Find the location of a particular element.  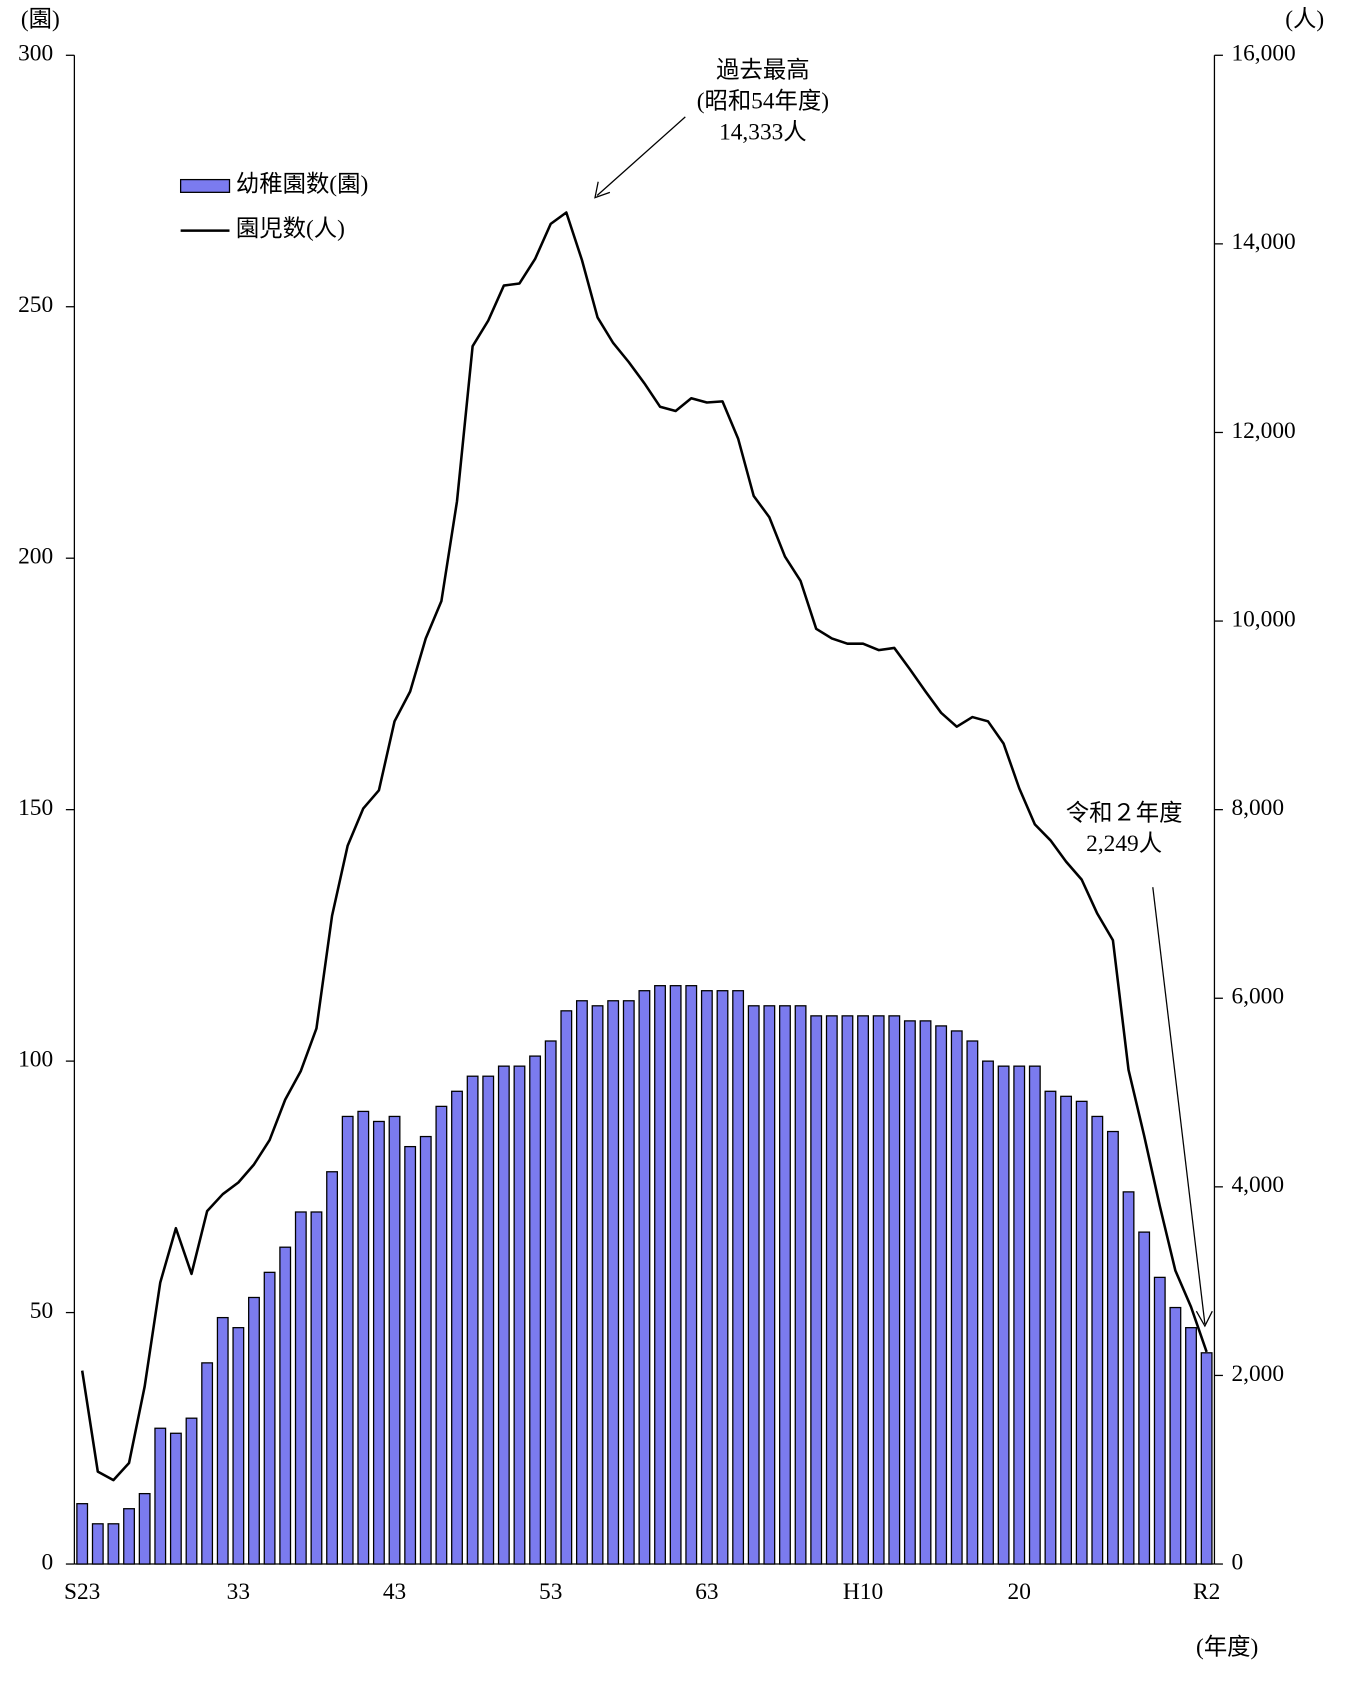

x-tick-label: H10 is located at coordinates (863, 1592).